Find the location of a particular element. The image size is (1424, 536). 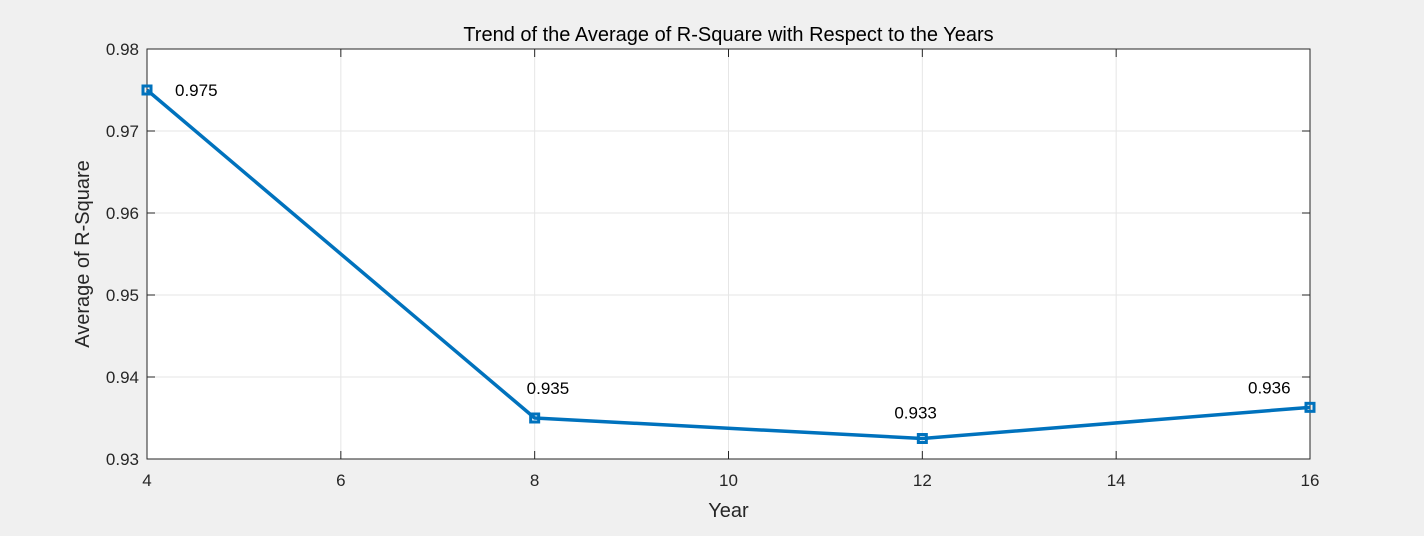

x-axis-title: Year is located at coordinates (728, 511).